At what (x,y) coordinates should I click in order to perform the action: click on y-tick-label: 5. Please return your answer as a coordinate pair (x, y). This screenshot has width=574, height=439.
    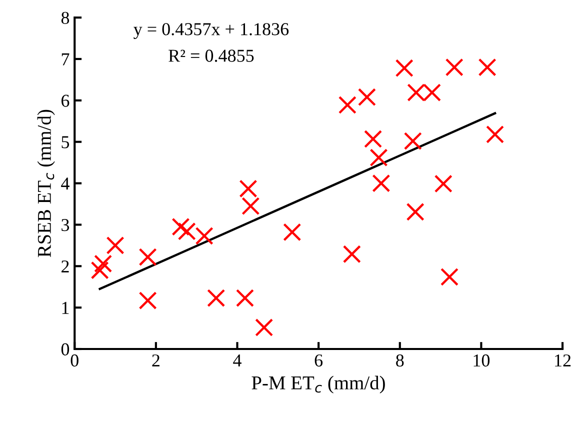
    Looking at the image, I should click on (66, 142).